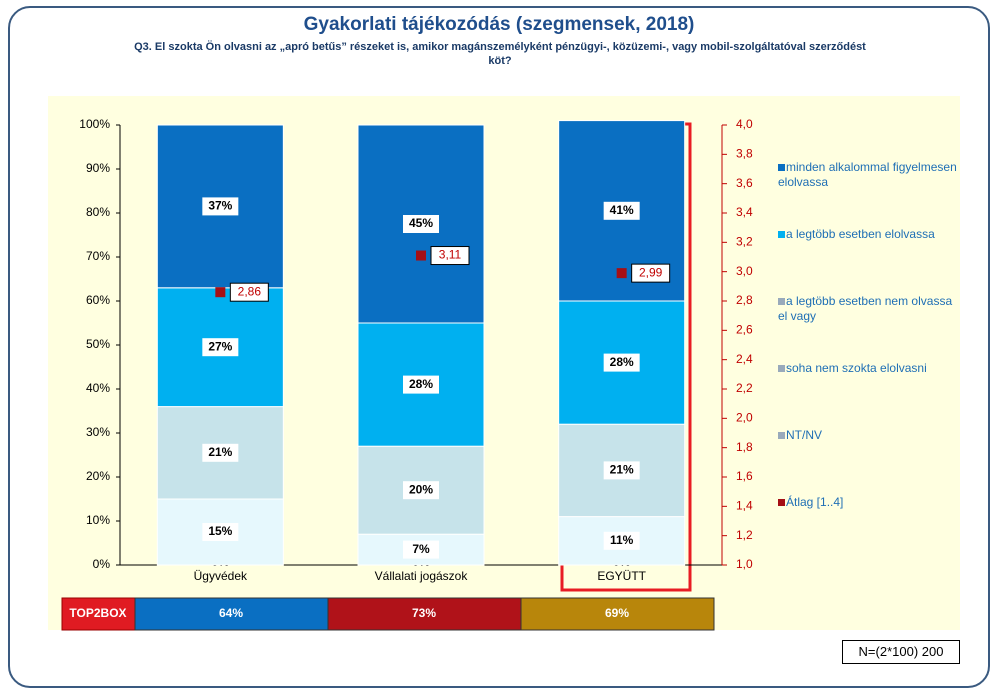 Image resolution: width=998 pixels, height=691 pixels. I want to click on y-tick-label: 40%, so click(98, 388).